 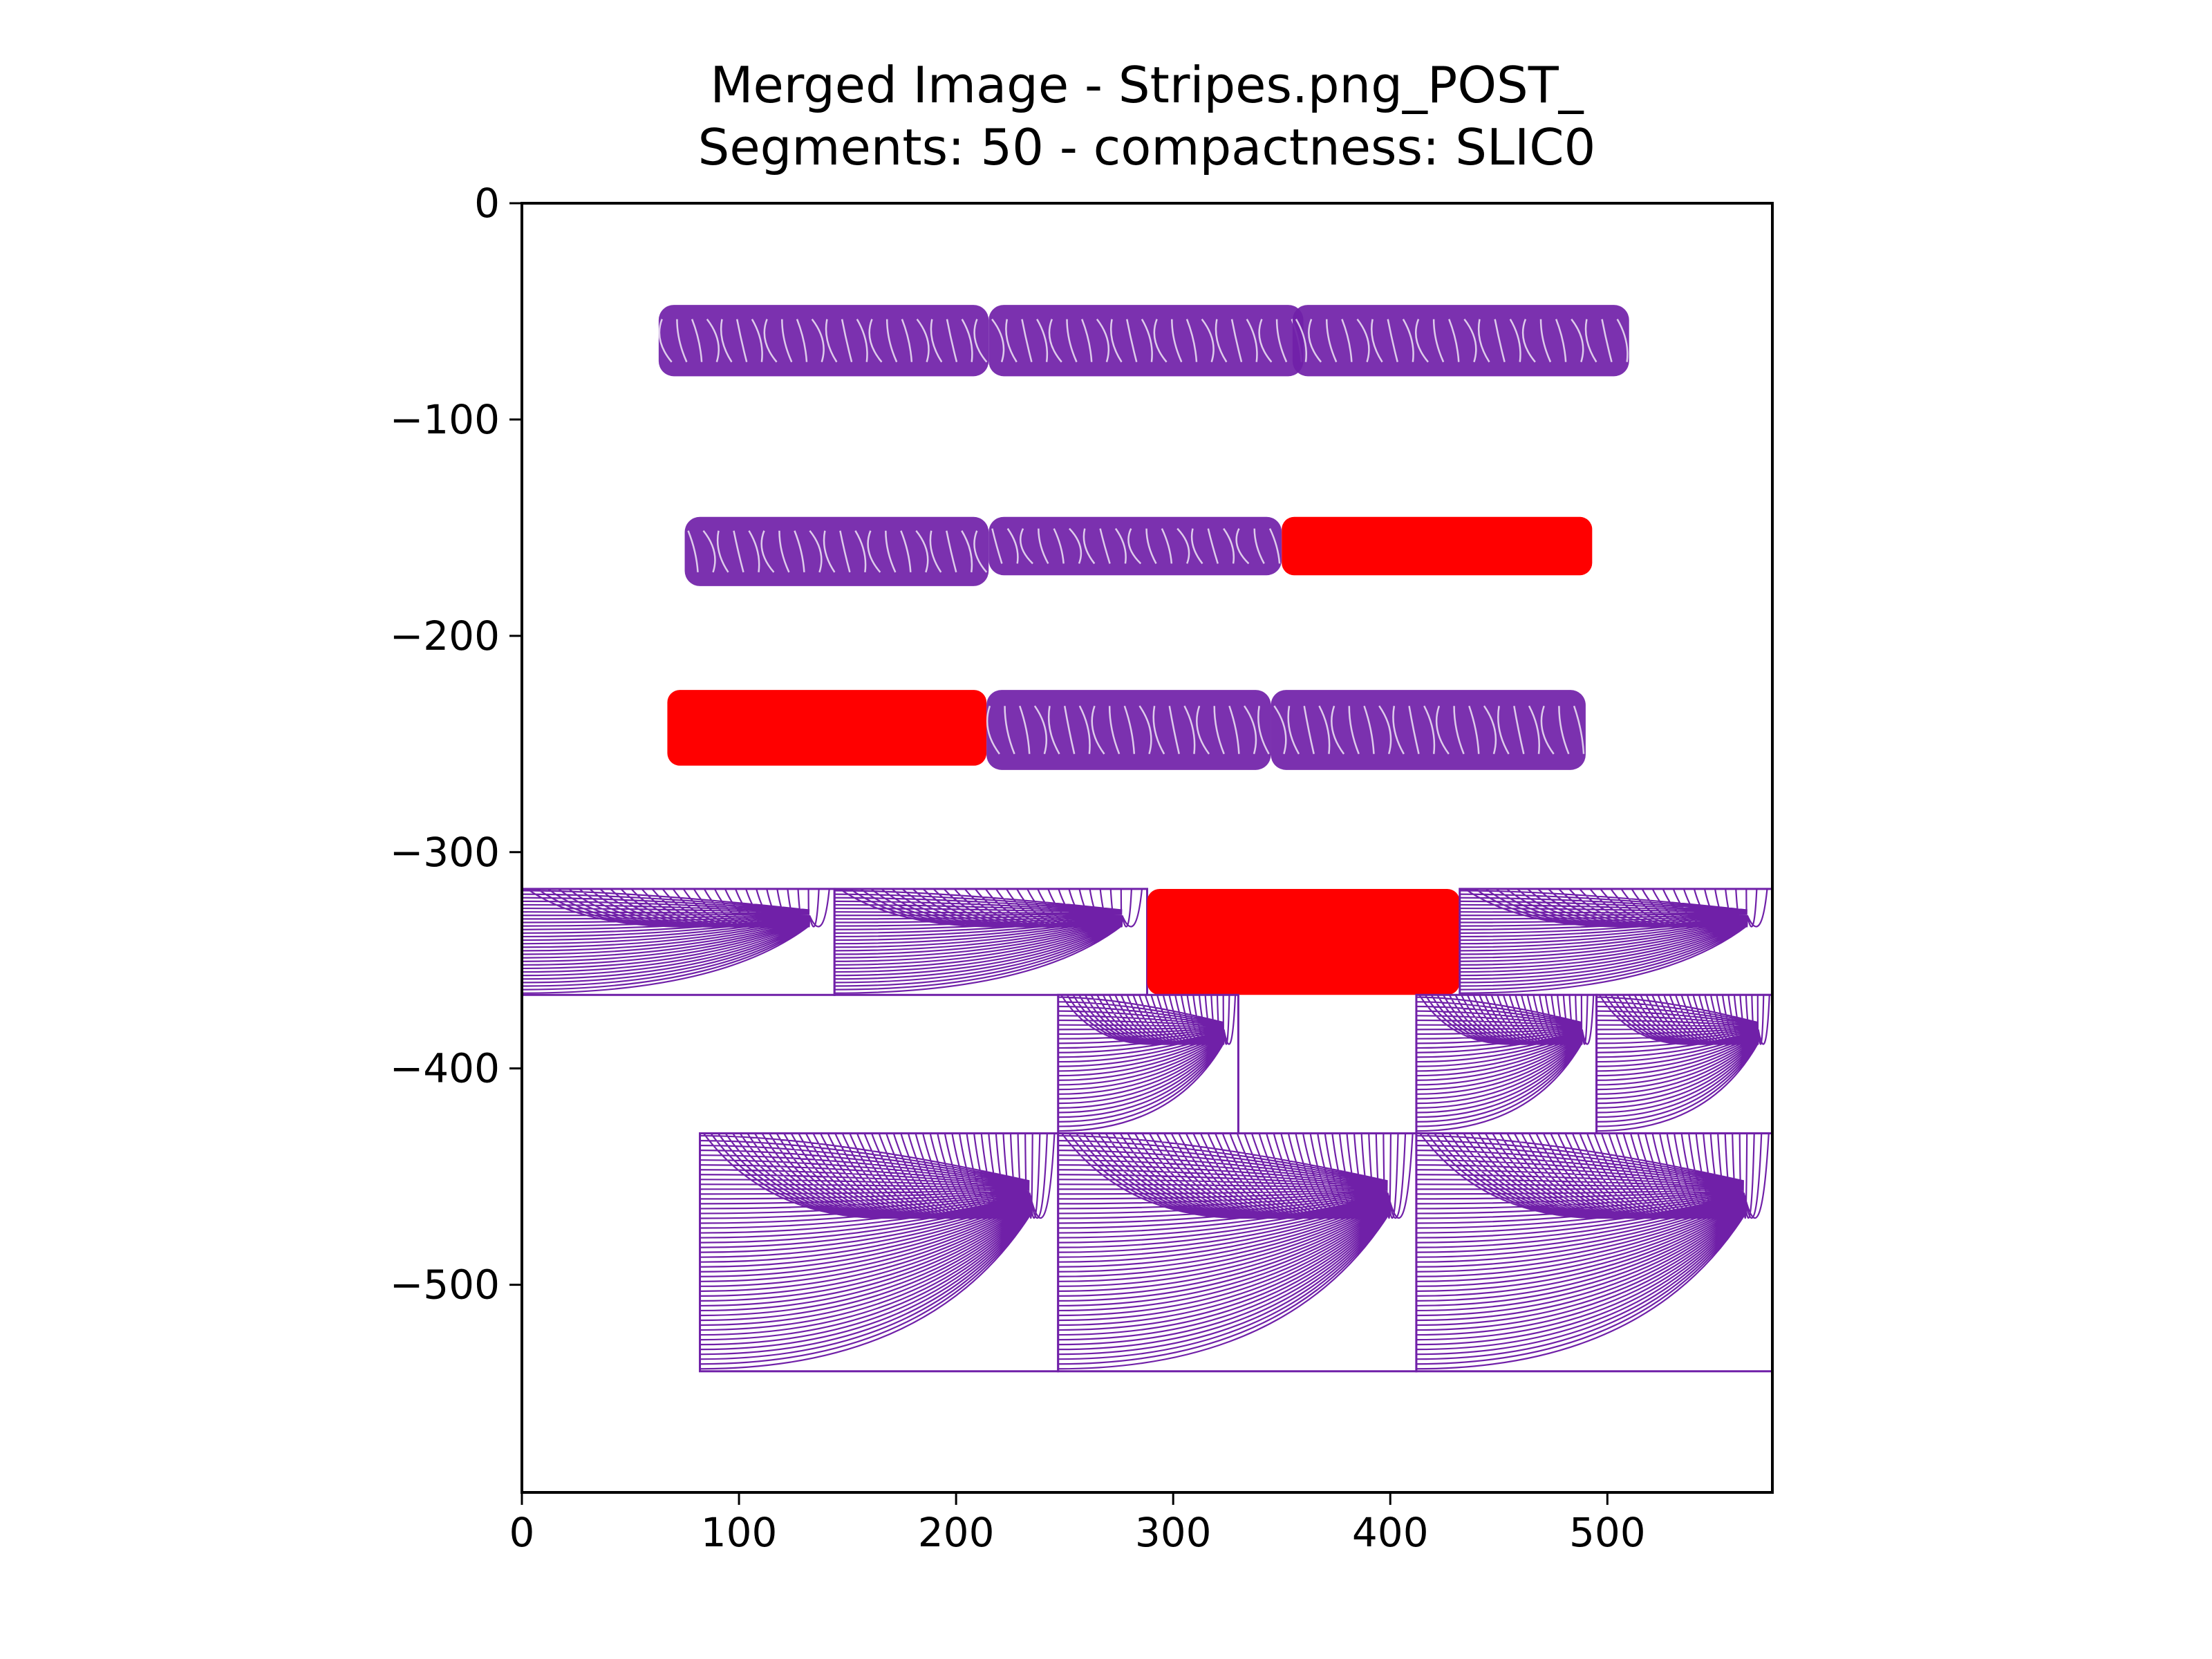 I want to click on x-axis: 0 100 200 300 400 500, so click(x=1077, y=1524).